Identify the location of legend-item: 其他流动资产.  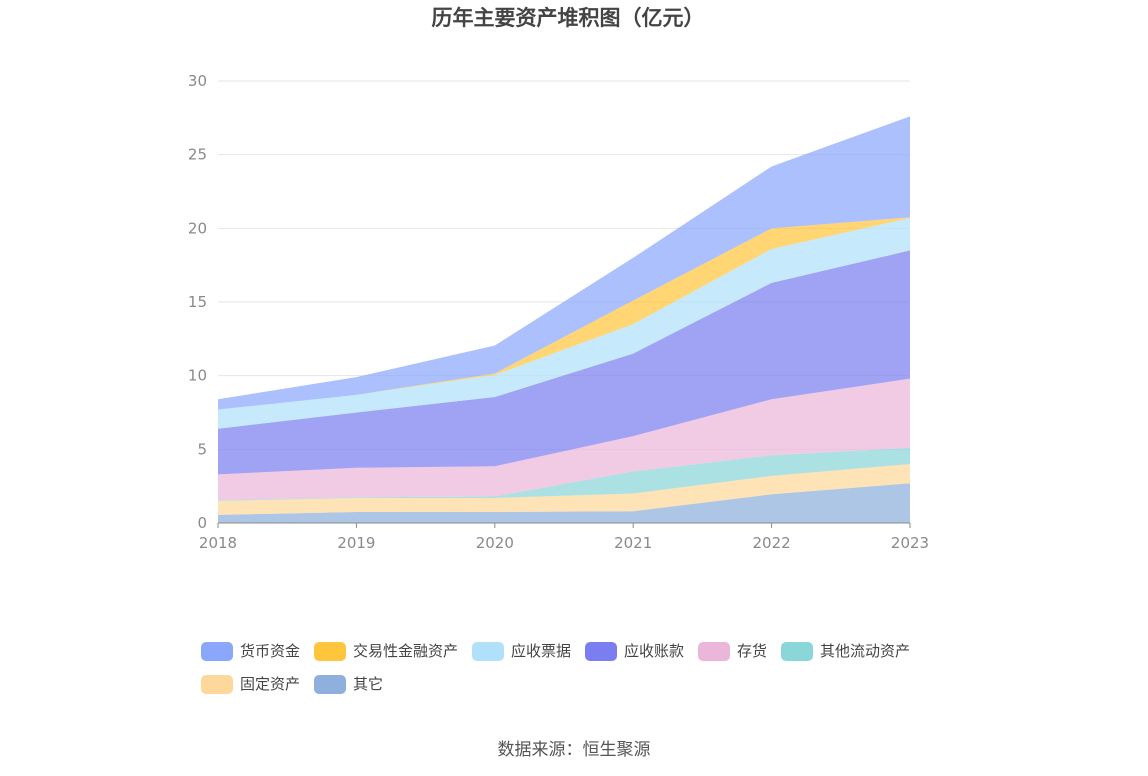
(845, 651).